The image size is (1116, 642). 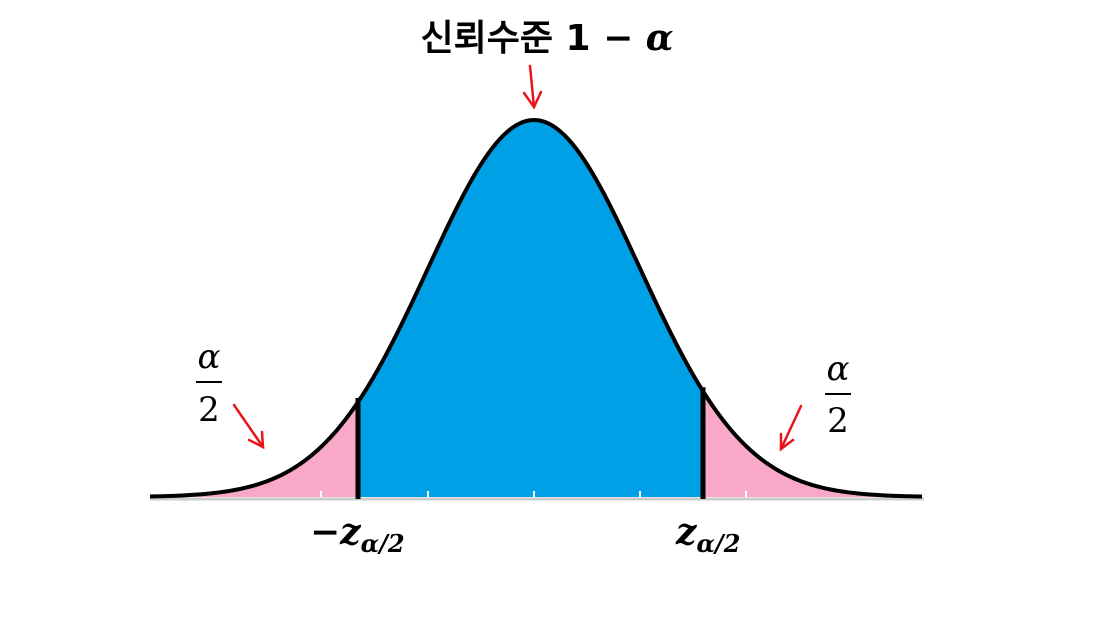 I want to click on right-tail-arrow-icon, so click(x=791, y=428).